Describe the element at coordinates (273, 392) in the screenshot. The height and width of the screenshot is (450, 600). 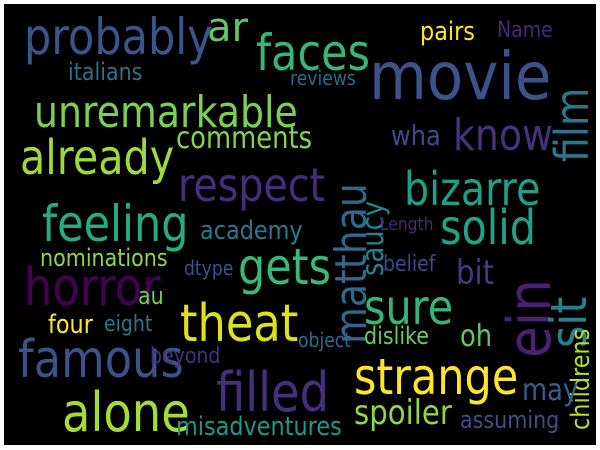
I see `word-filled: filled` at that location.